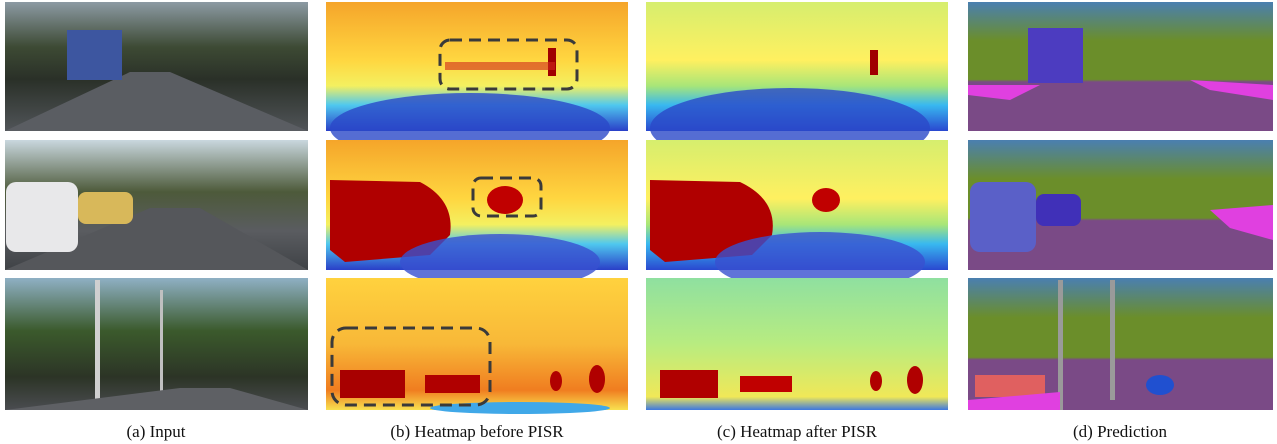 The height and width of the screenshot is (444, 1277). Describe the element at coordinates (155, 431) in the screenshot. I see `caption: (a) Input` at that location.